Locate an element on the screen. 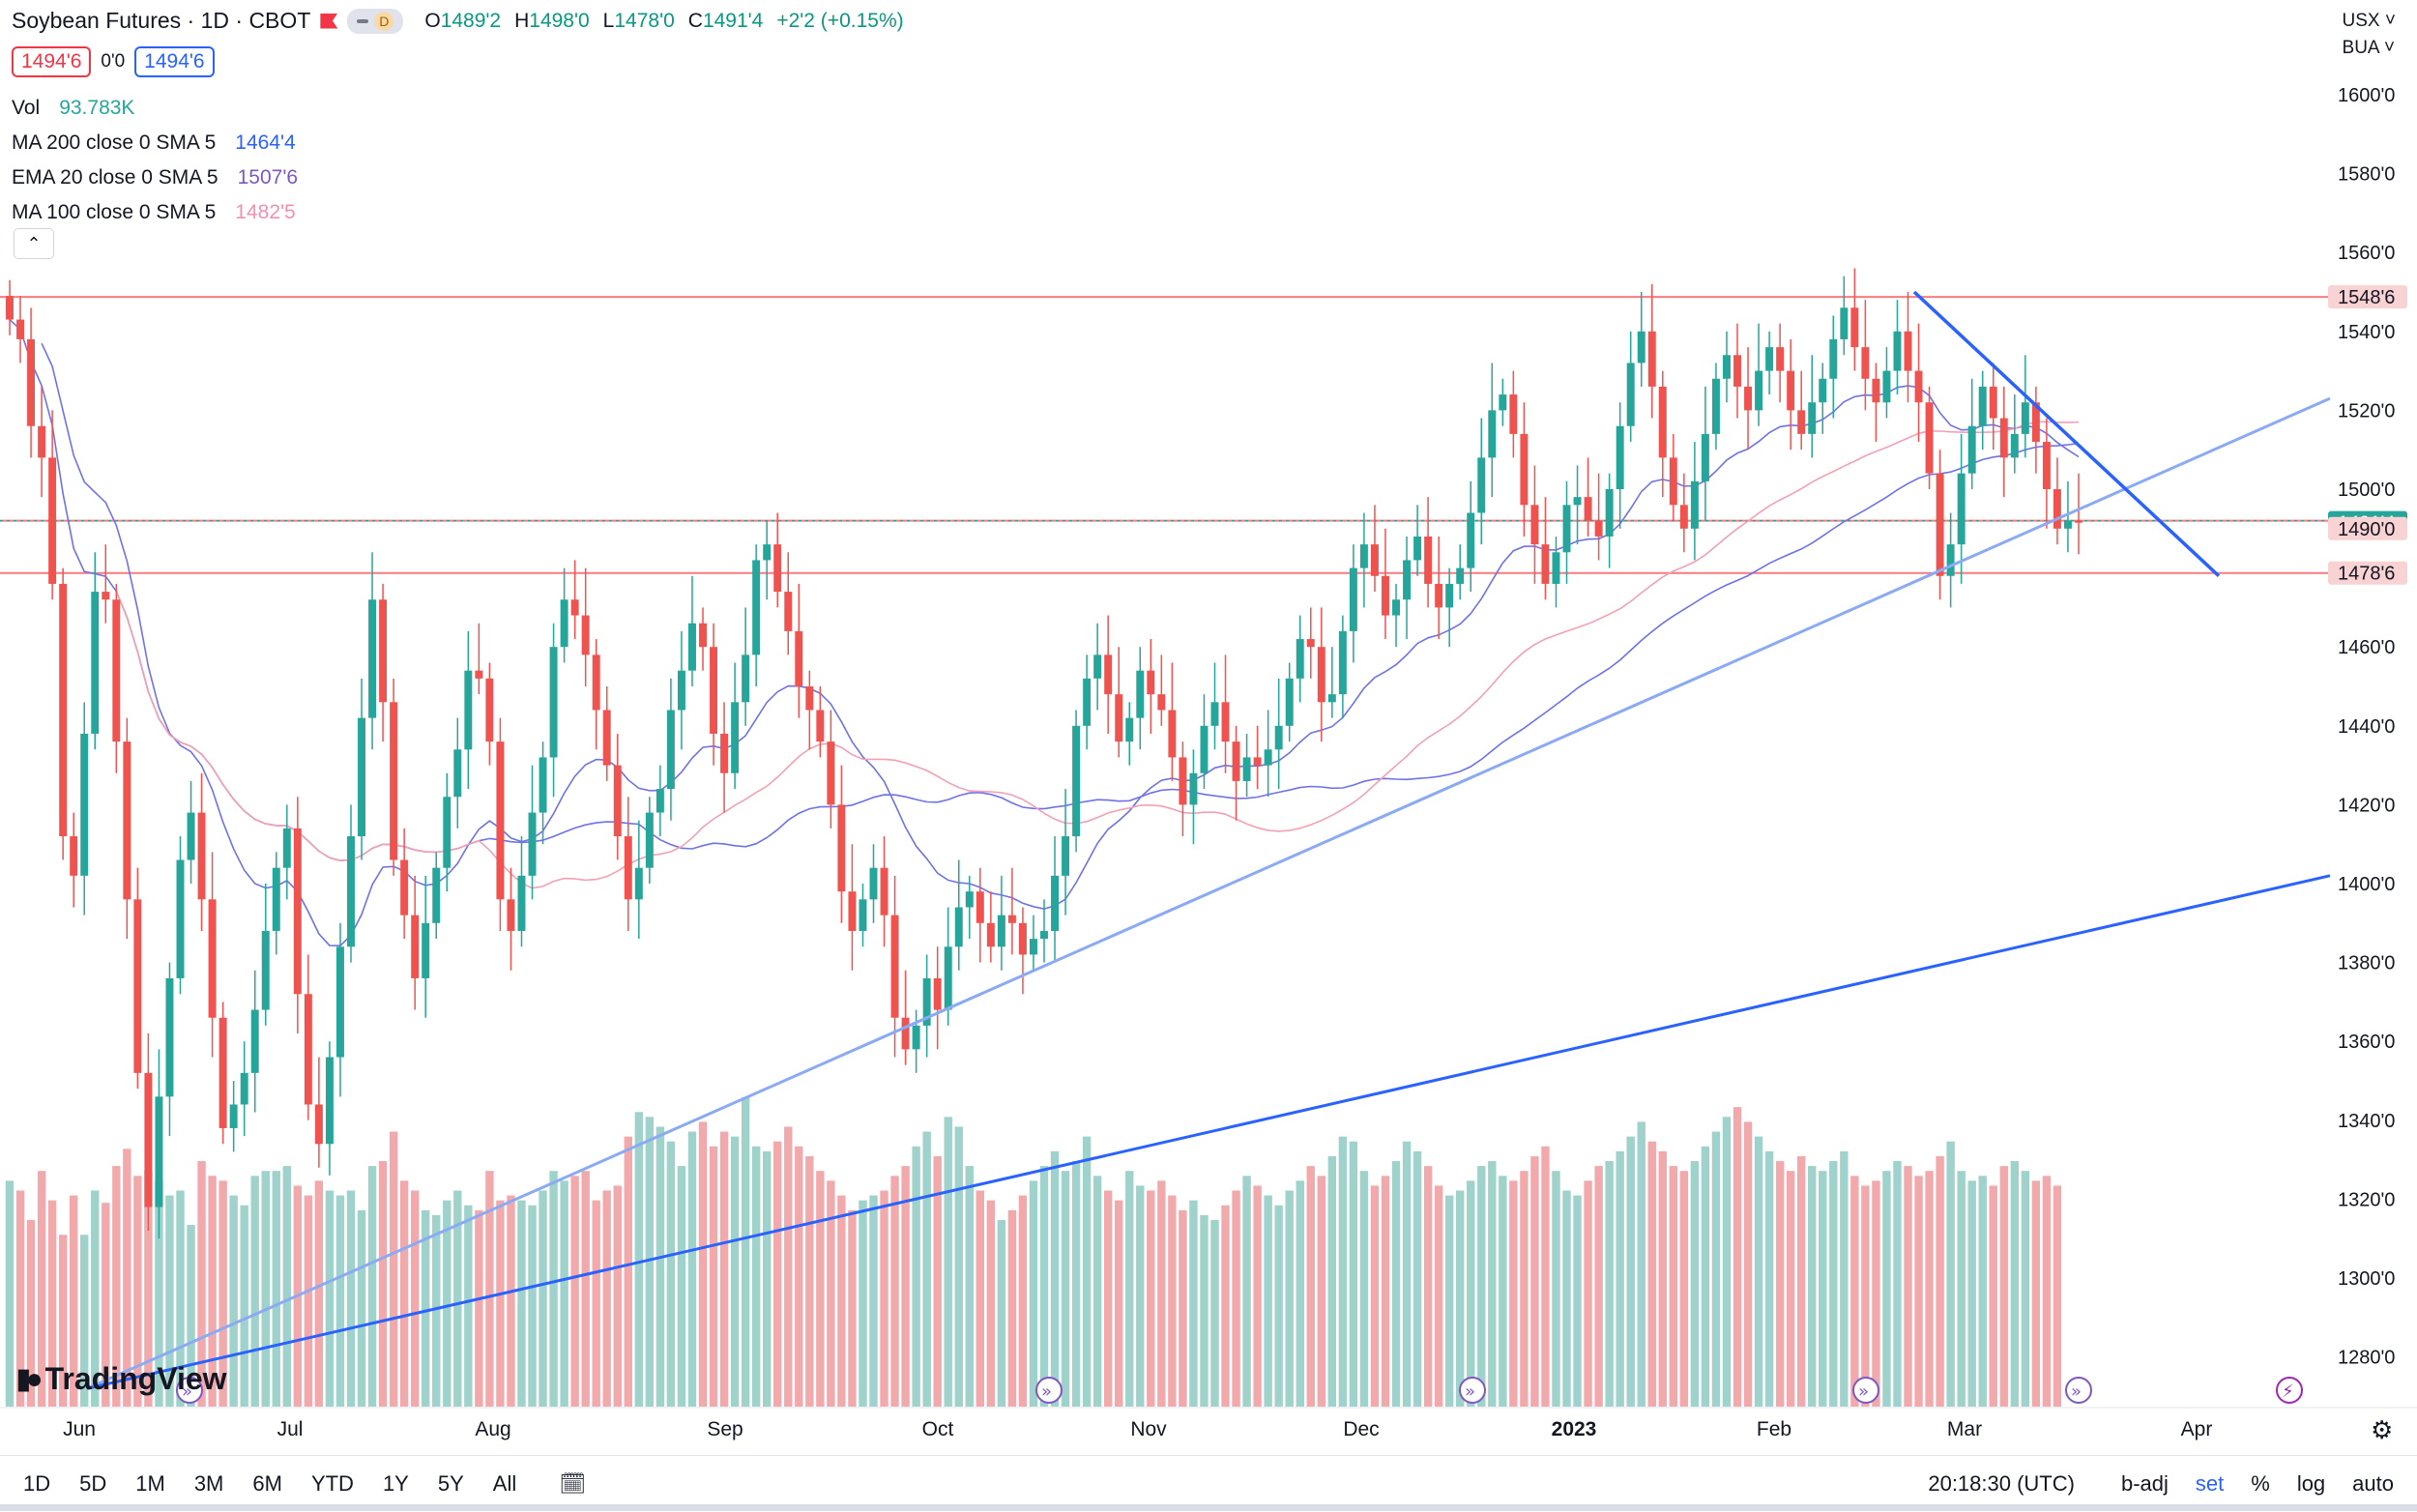  timeframe-all: All is located at coordinates (504, 1483).